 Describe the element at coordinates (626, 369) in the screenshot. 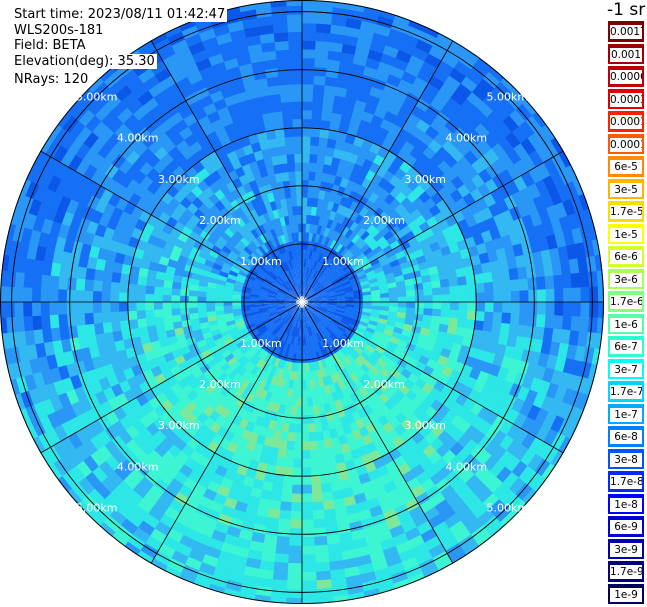

I see `colorbar-tick-label: 3e-7` at that location.